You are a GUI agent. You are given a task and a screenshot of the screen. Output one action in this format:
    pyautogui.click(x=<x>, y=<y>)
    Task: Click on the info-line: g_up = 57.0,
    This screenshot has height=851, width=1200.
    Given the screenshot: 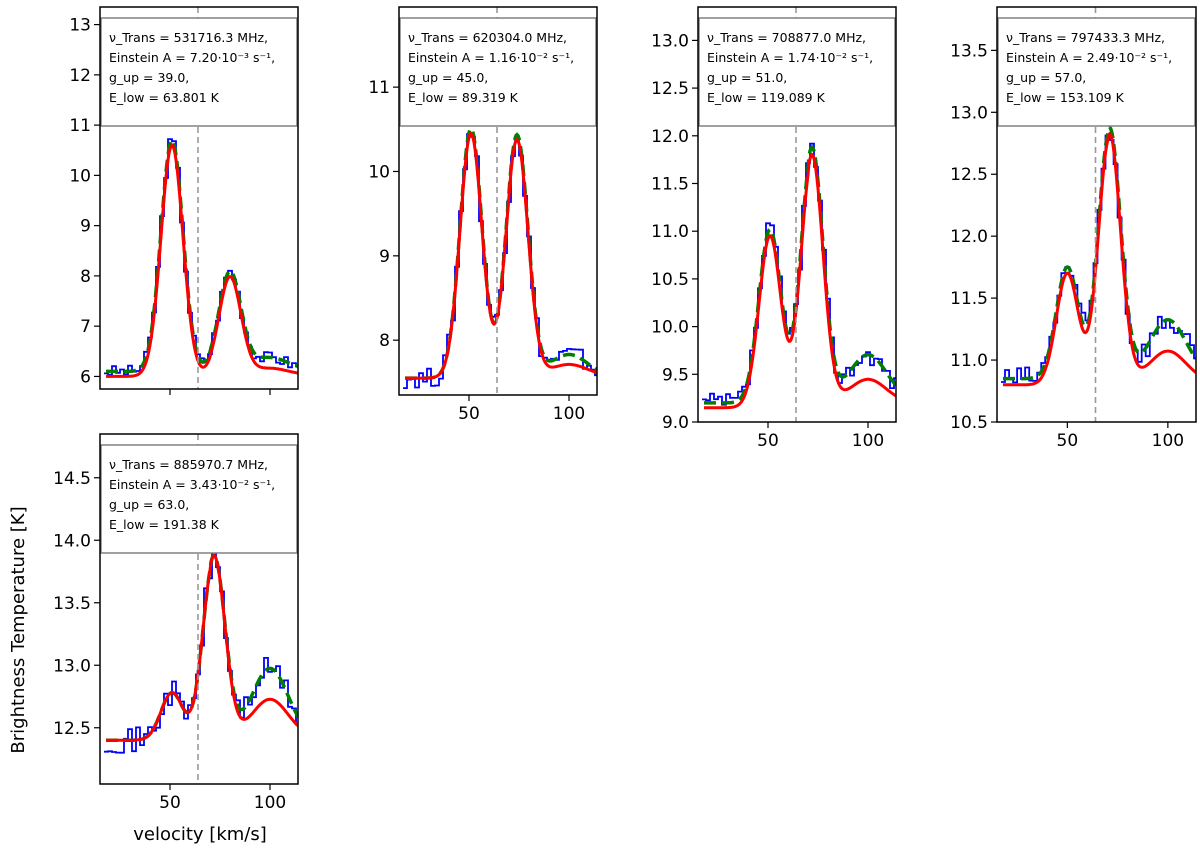 What is the action you would take?
    pyautogui.click(x=1046, y=77)
    